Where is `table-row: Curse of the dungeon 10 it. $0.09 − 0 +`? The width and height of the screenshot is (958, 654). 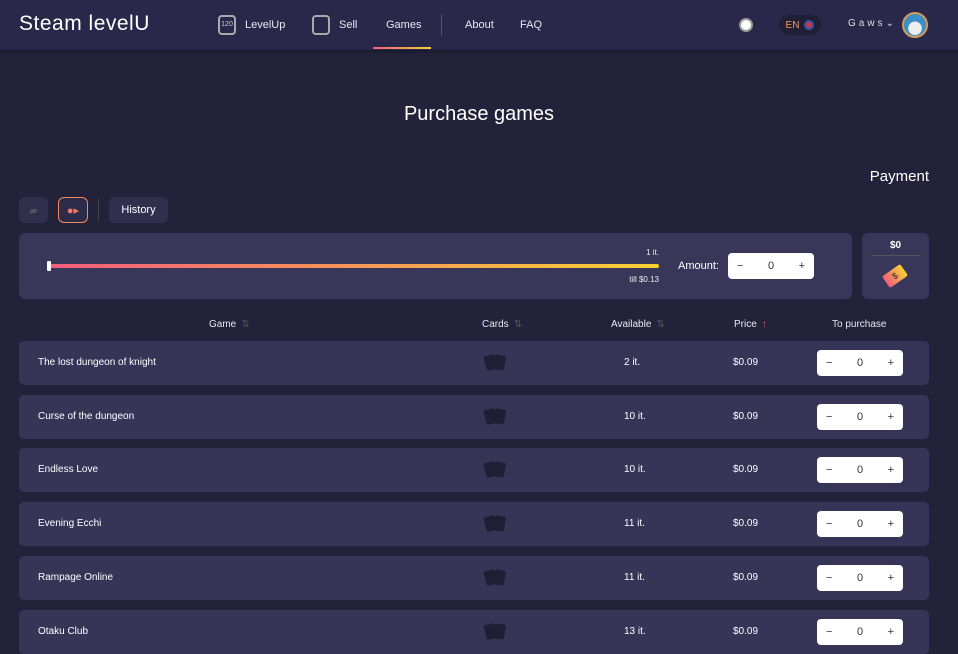
table-row: Curse of the dungeon 10 it. $0.09 − 0 + is located at coordinates (474, 417).